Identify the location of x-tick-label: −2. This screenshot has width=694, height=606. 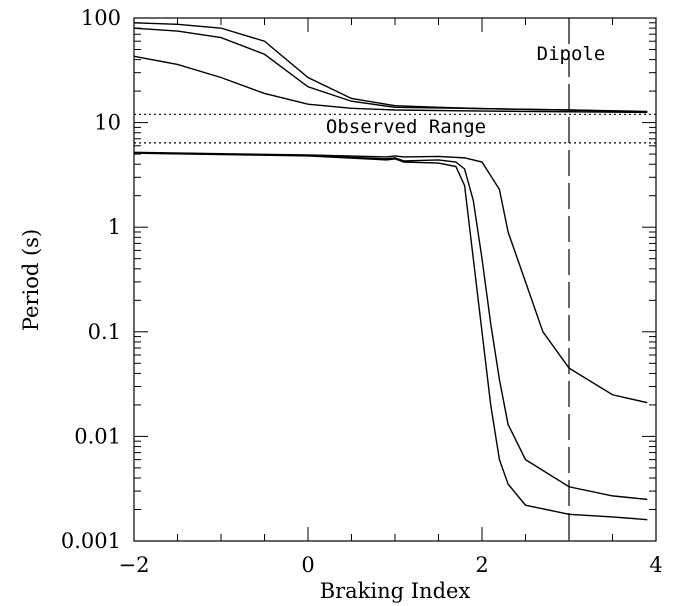
(134, 565).